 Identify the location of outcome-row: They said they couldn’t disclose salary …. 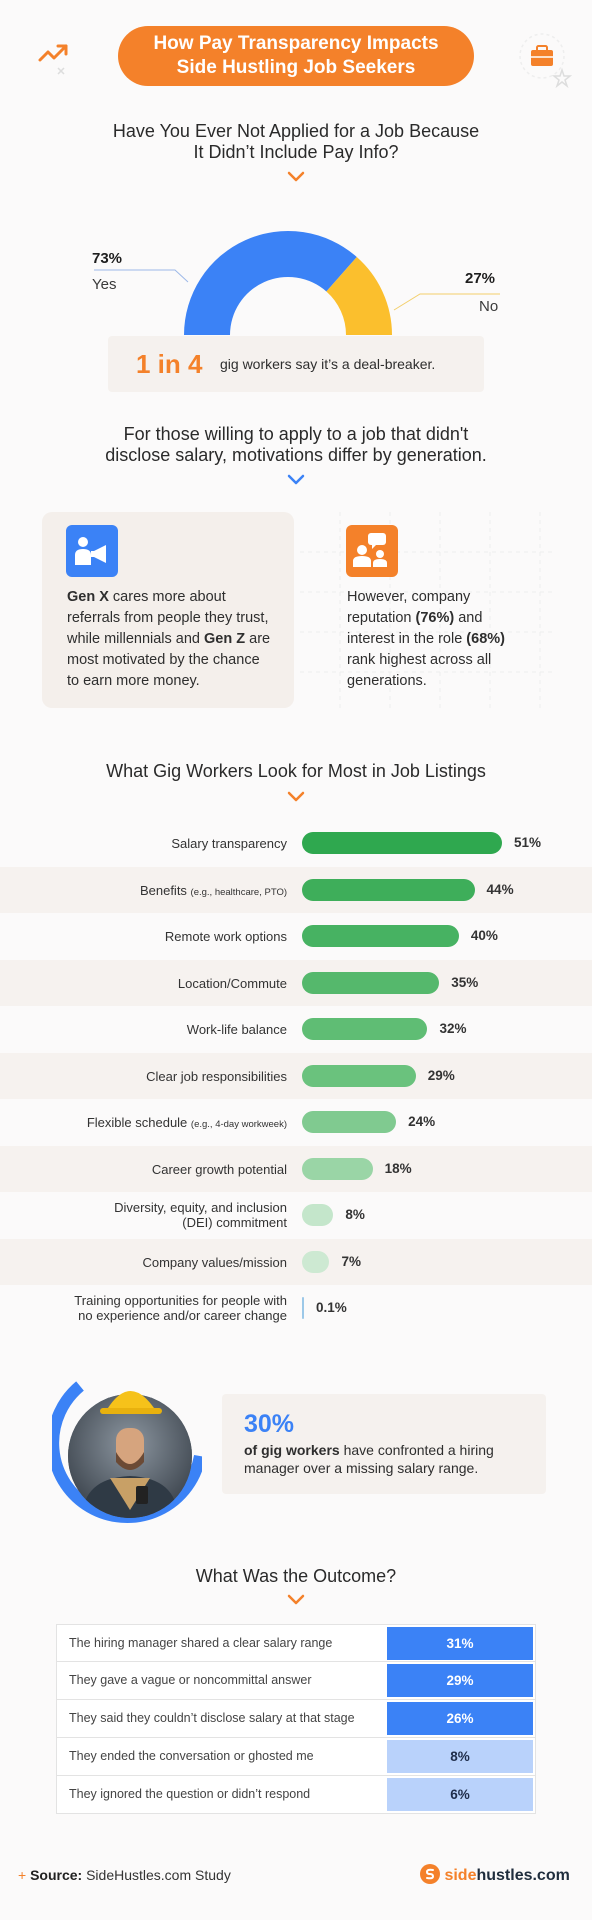
(296, 1719).